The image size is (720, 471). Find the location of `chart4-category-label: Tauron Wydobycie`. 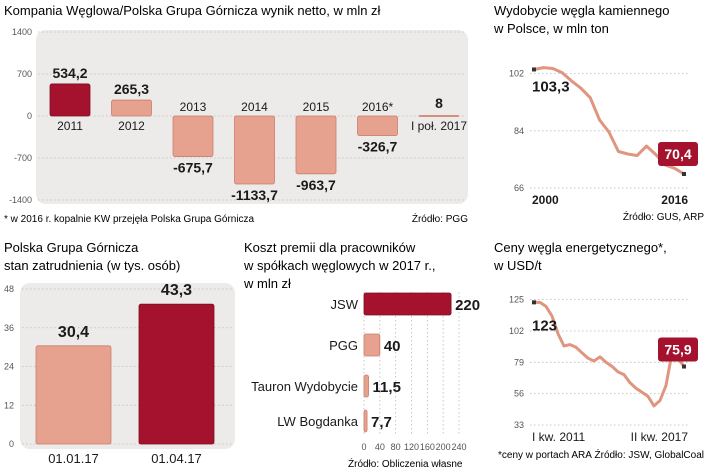

chart4-category-label: Tauron Wydobycie is located at coordinates (304, 386).